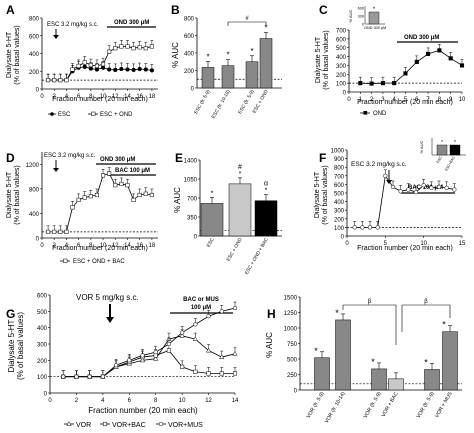 The height and width of the screenshot is (433, 474). I want to click on panel-label-A: A, so click(10, 10).